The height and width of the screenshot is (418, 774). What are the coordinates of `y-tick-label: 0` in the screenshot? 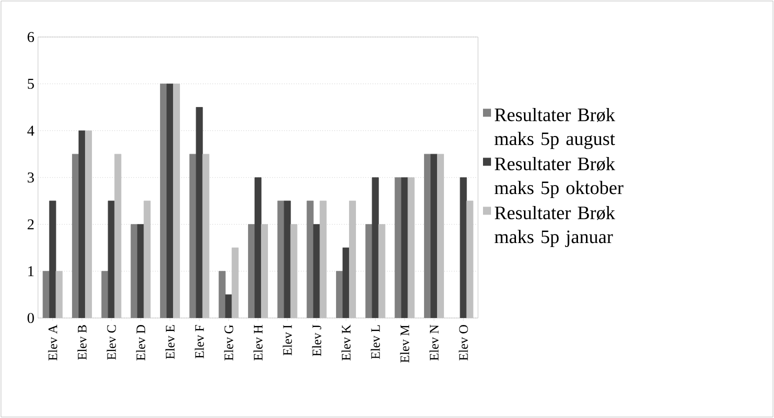 It's located at (31, 318).